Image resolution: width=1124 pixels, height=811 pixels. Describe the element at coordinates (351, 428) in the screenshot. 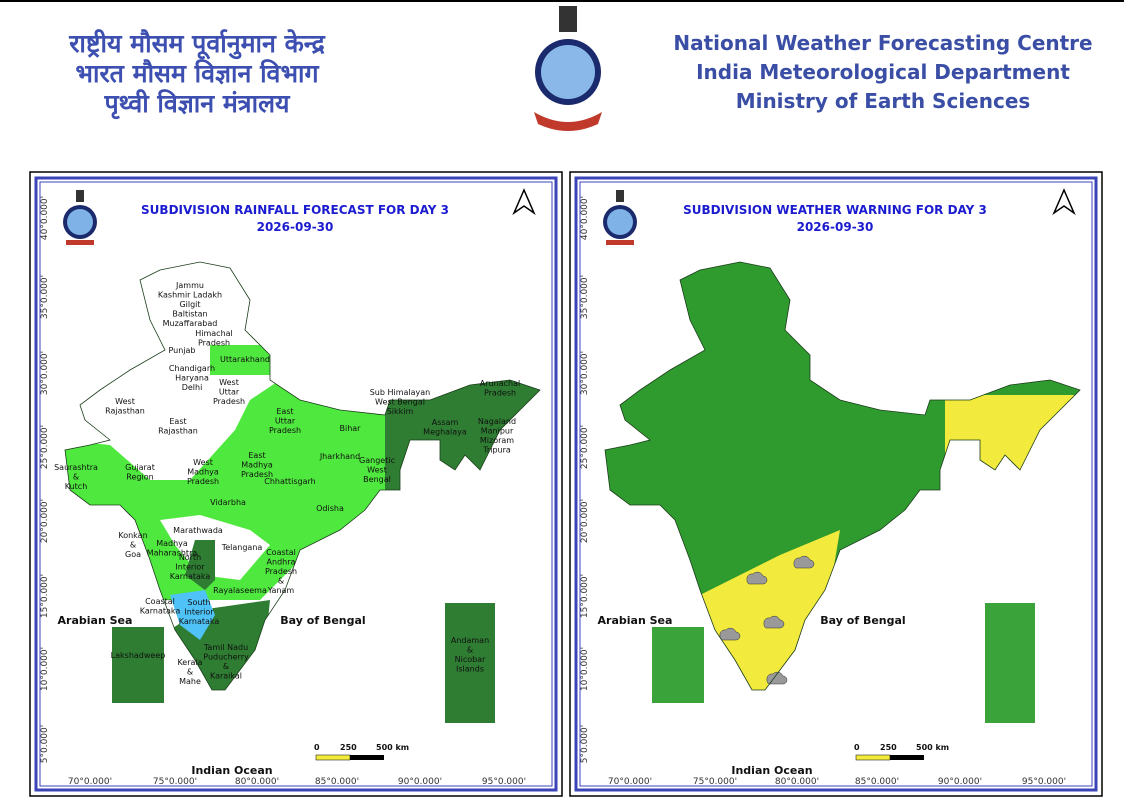

I see `region-label: Bihar` at that location.